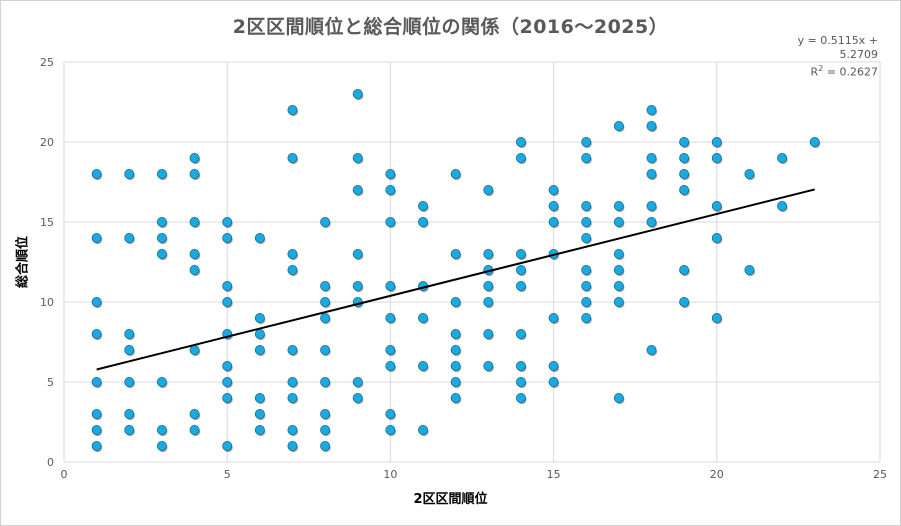 Image resolution: width=901 pixels, height=526 pixels. Describe the element at coordinates (880, 474) in the screenshot. I see `x-tick-label: 25` at that location.